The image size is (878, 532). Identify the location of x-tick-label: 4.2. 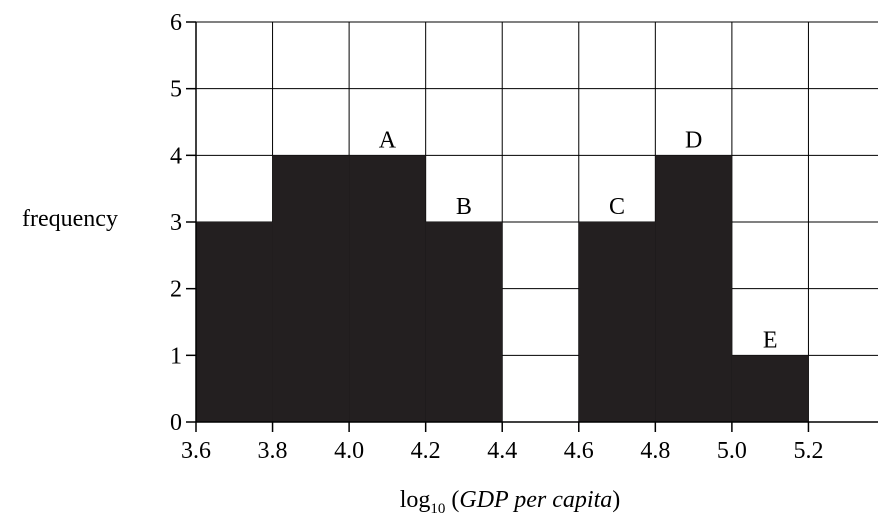
(426, 451).